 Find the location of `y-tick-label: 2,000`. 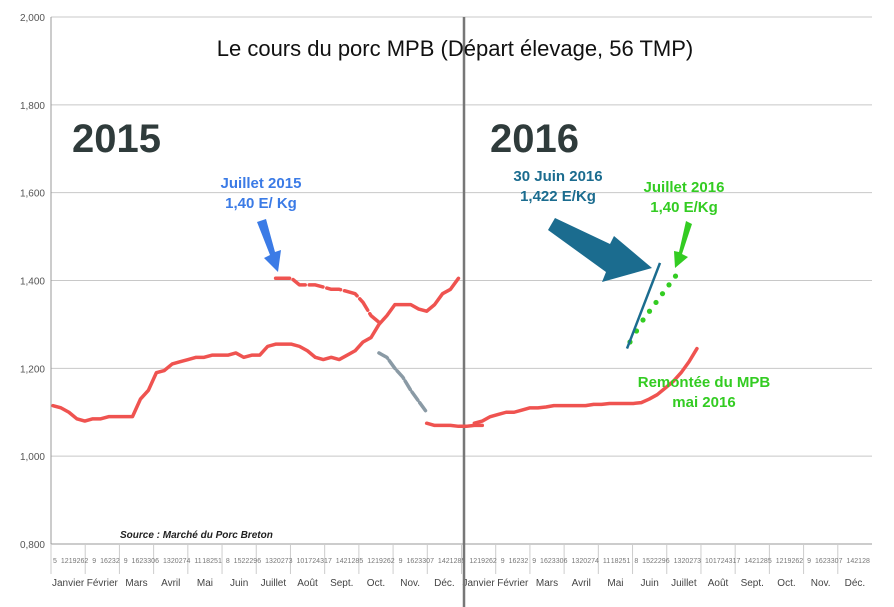

y-tick-label: 2,000 is located at coordinates (32, 18).